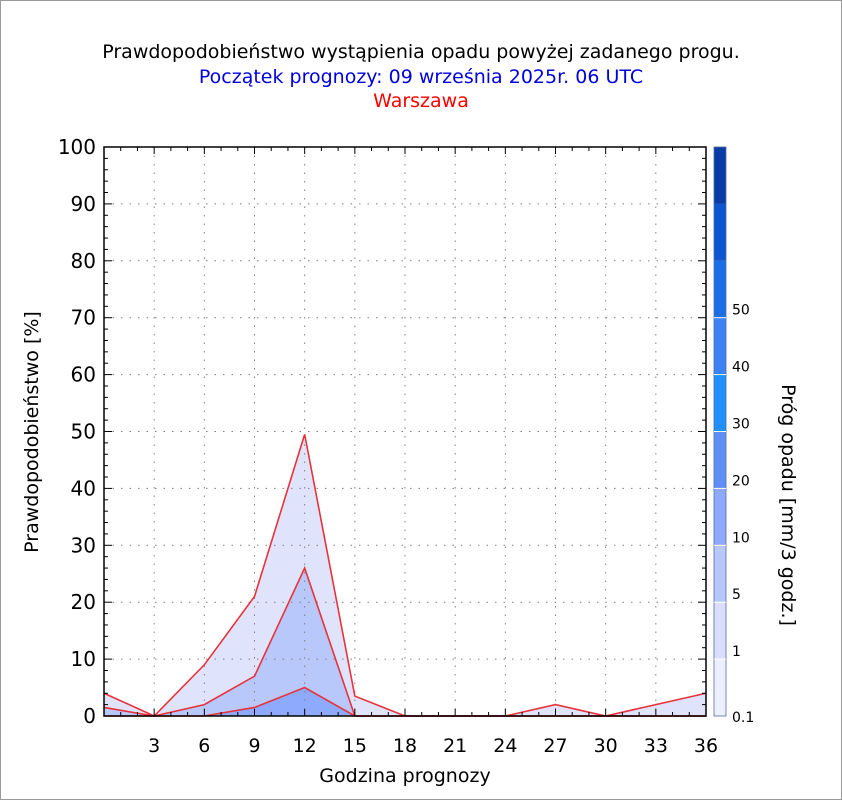 Image resolution: width=842 pixels, height=800 pixels. What do you see at coordinates (404, 776) in the screenshot?
I see `x-axis-label: Godzina prognozy` at bounding box center [404, 776].